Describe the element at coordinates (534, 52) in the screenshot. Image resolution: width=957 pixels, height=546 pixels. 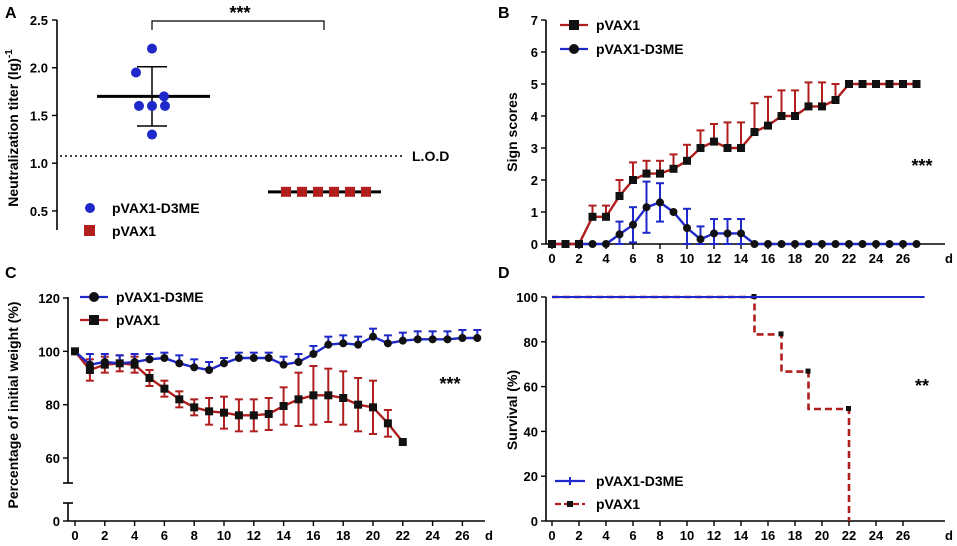
I see `panel-b-y-tick-label: 6` at that location.